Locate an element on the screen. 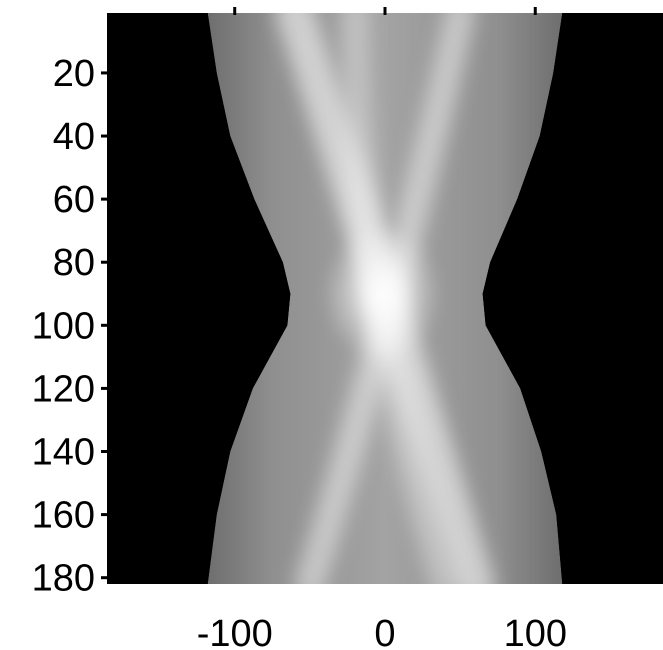  y-tick-label: 140 is located at coordinates (63, 453).